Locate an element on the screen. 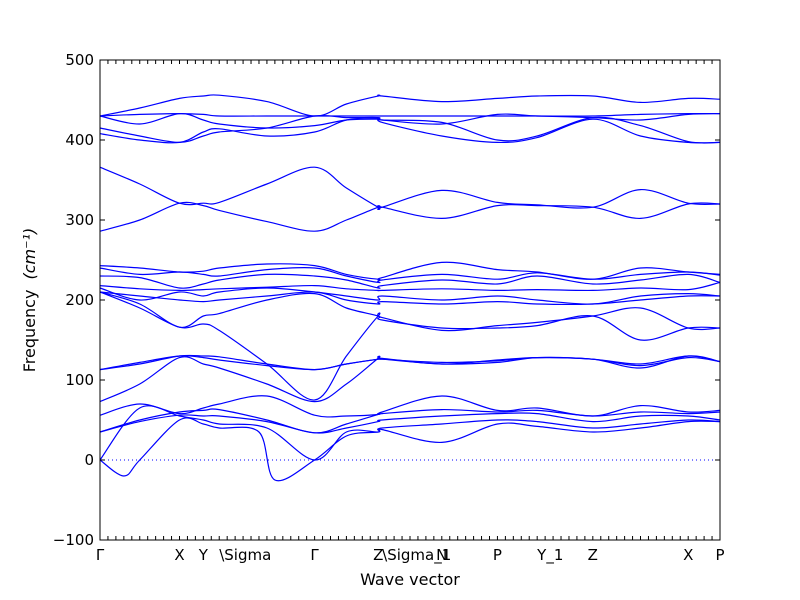 Image resolution: width=800 pixels, height=600 pixels. x-tick-label: \Sigma_1 is located at coordinates (416, 555).